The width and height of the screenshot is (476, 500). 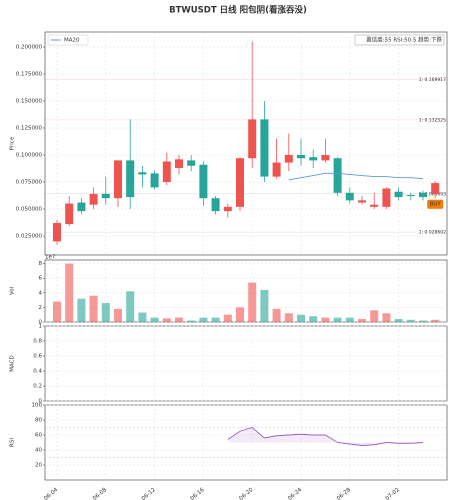 I want to click on chart-title: BTWUSDT 日线 阳包阴(看涨吞没), so click(x=238, y=10).